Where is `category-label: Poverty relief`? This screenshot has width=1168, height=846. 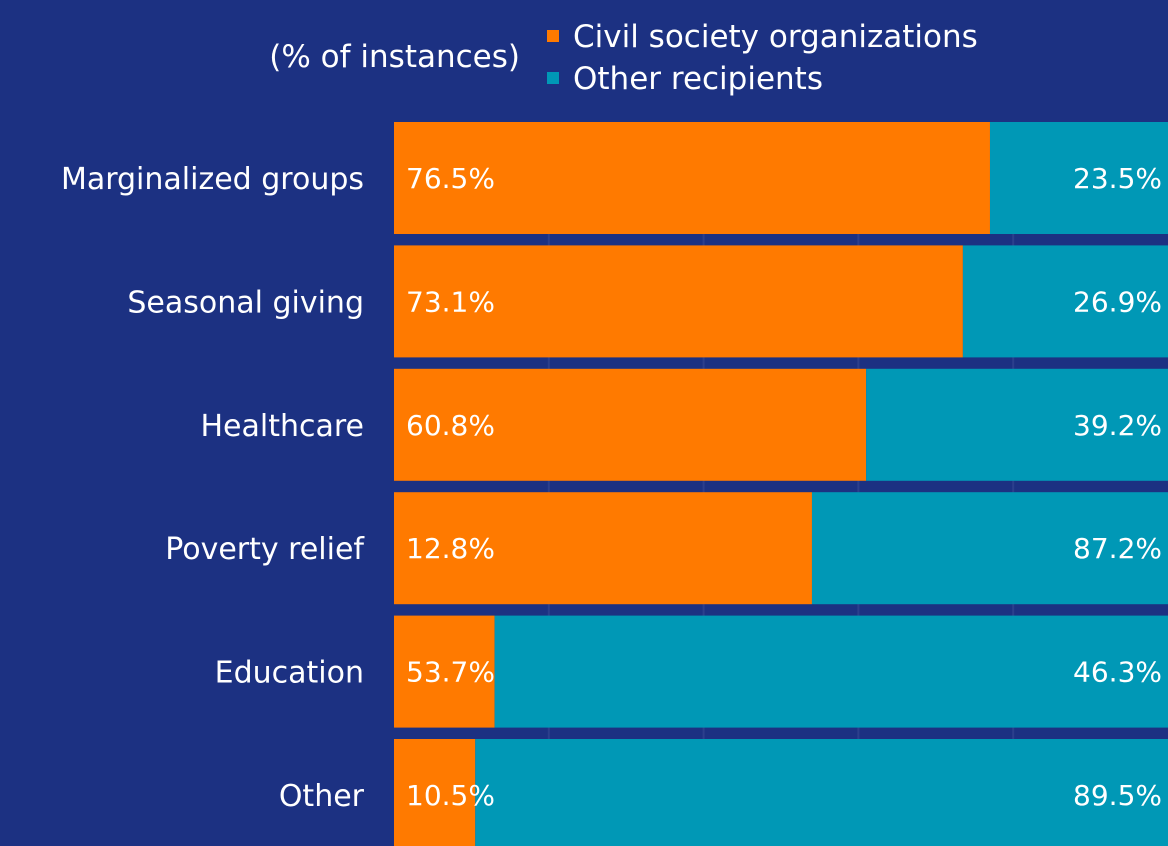 category-label: Poverty relief is located at coordinates (265, 549).